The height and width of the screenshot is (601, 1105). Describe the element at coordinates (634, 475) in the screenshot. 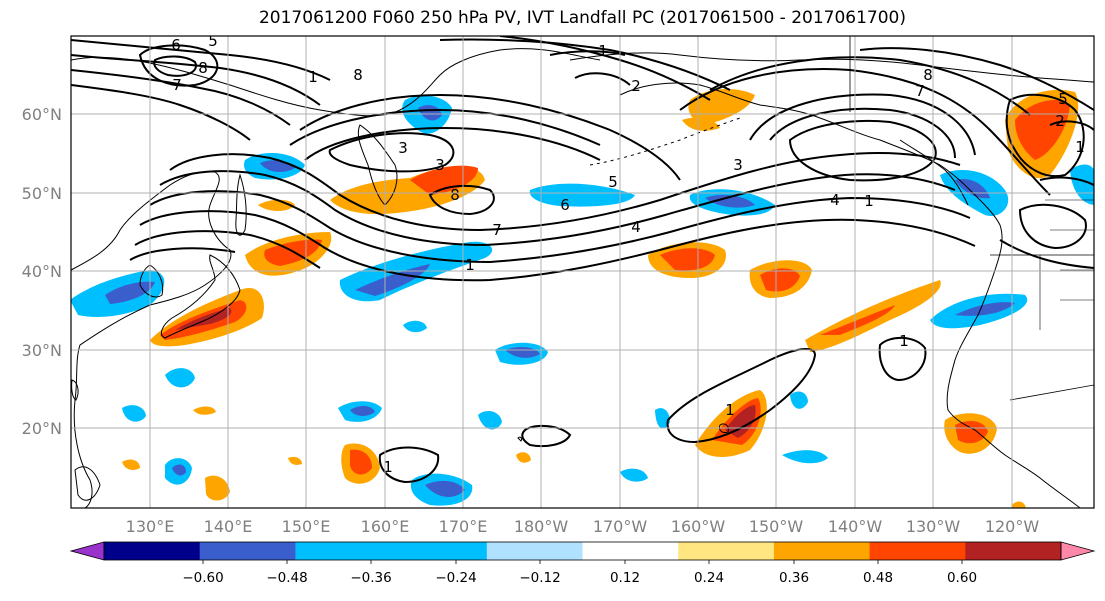

I see `anomaly-negative-s11` at that location.